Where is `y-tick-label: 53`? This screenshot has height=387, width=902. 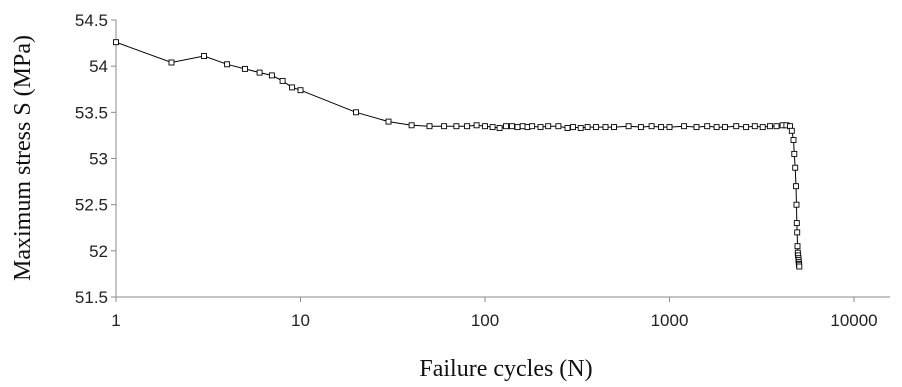
y-tick-label: 53 is located at coordinates (98, 159).